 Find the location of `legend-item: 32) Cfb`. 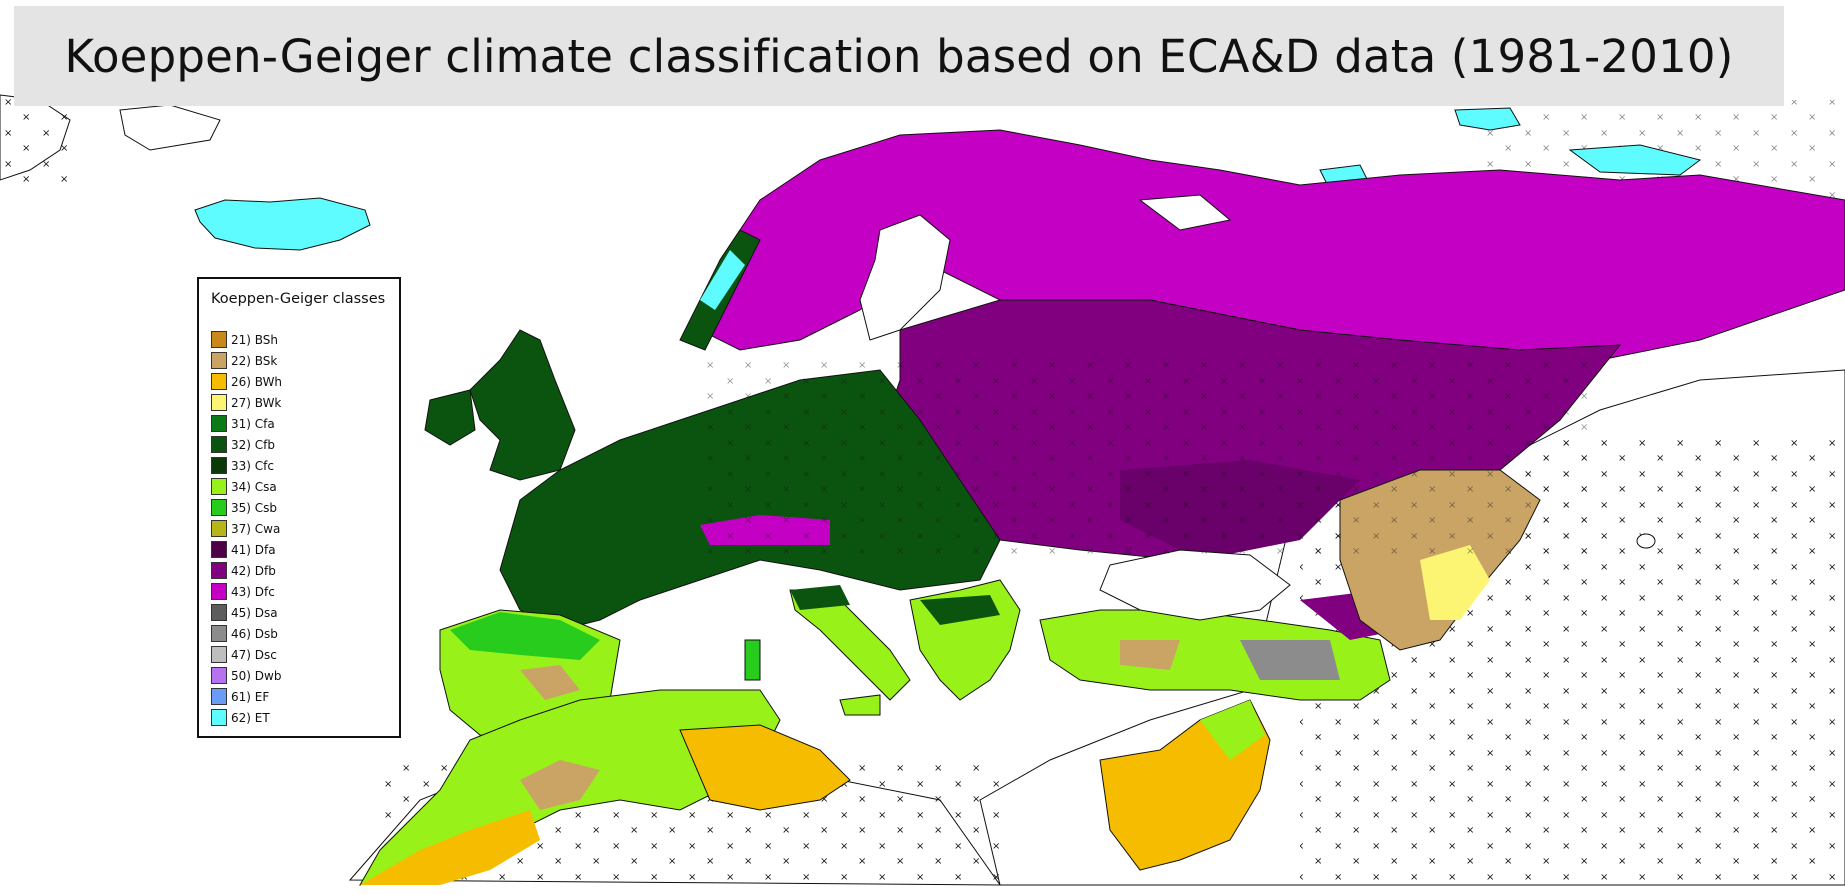

legend-item: 32) Cfb is located at coordinates (246, 444).